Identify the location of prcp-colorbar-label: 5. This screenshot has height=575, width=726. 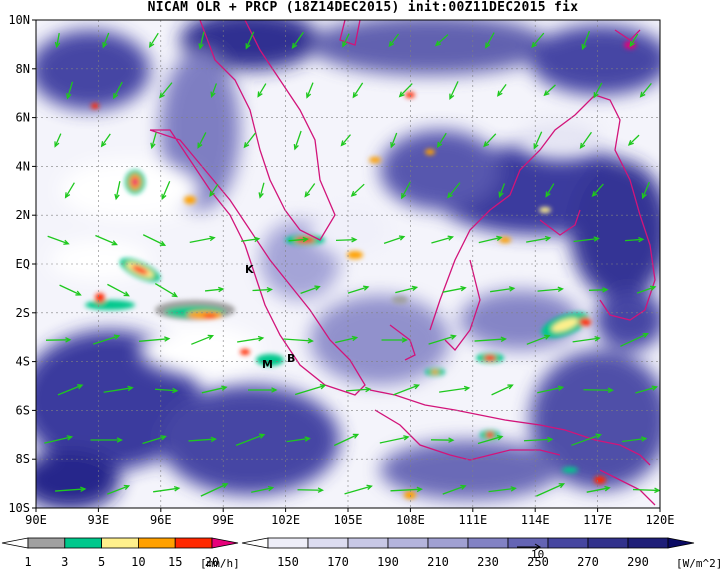
(101, 562).